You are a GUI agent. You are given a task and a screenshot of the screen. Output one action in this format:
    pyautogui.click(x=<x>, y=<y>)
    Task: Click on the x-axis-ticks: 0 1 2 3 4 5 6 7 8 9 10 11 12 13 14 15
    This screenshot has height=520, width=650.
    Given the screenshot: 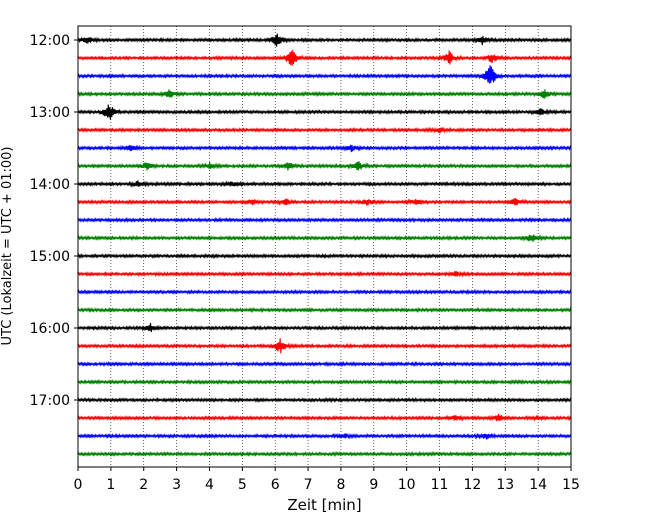 What is the action you would take?
    pyautogui.click(x=327, y=480)
    